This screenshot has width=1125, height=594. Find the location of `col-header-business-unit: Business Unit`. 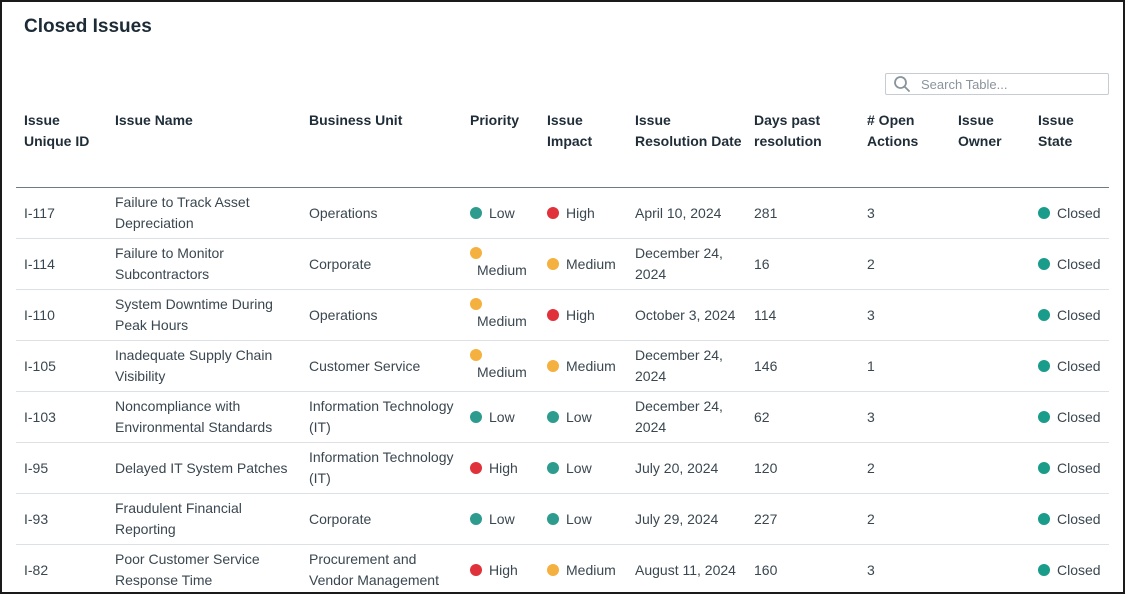

col-header-business-unit: Business Unit is located at coordinates (381, 149).